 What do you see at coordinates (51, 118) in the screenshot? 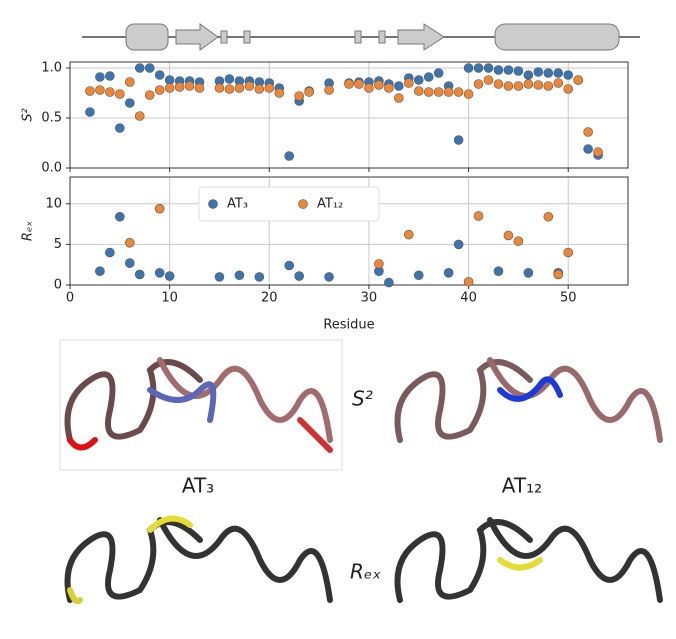
I see `y-tick-label: 0.5` at bounding box center [51, 118].